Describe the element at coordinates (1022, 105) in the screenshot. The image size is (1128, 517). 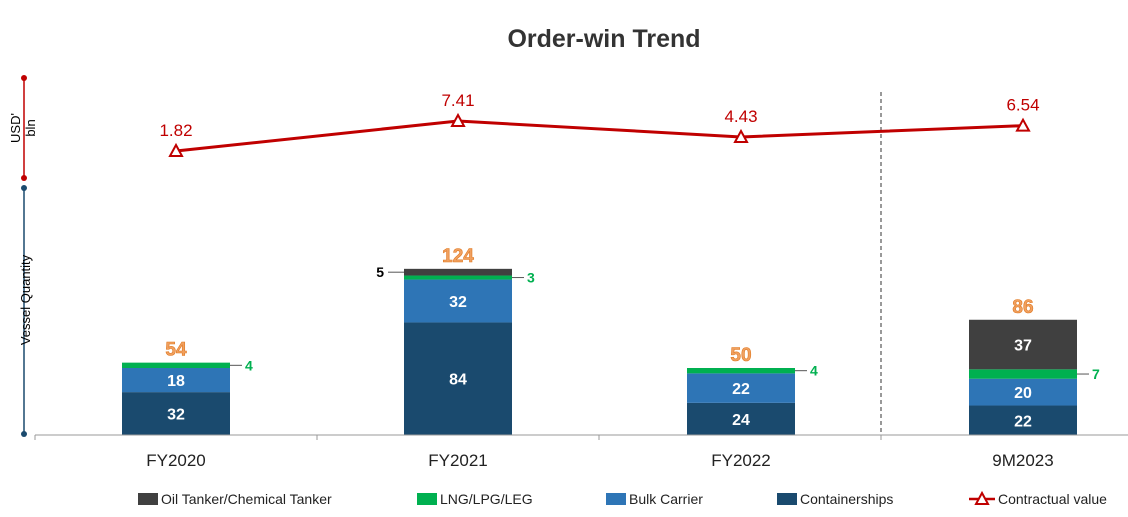
I see `contractual-value-label-9m2023: 6.54` at that location.